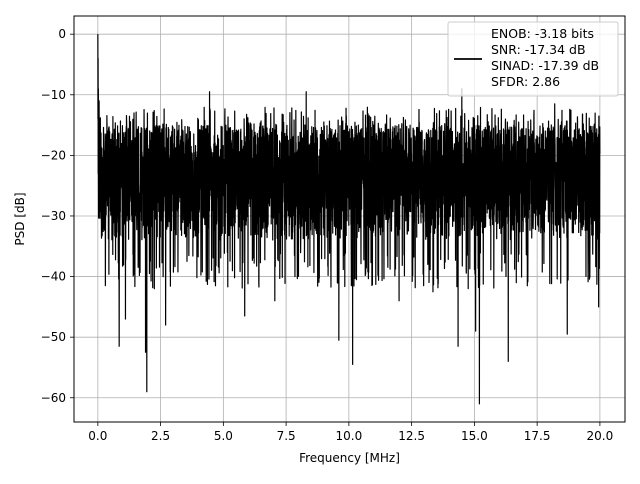 The image size is (640, 484). Describe the element at coordinates (286, 436) in the screenshot. I see `x-tick-label: 7.5` at that location.